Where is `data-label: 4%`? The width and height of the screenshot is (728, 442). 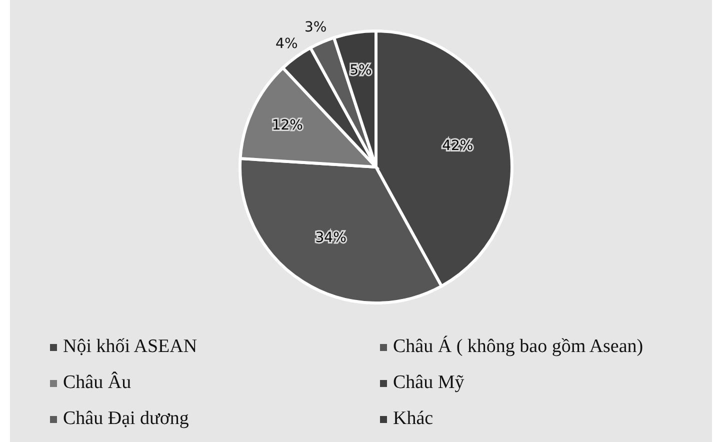
data-label: 4% is located at coordinates (287, 44).